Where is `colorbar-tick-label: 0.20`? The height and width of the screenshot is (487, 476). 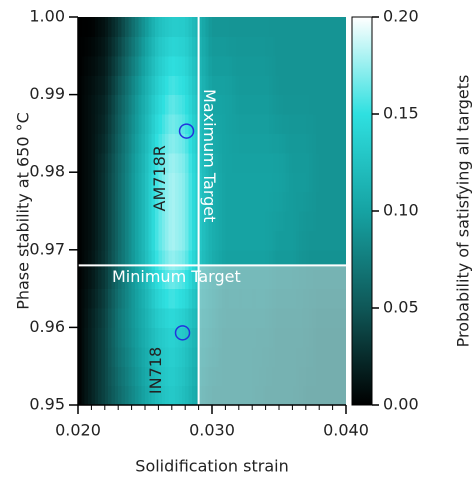 colorbar-tick-label: 0.20 is located at coordinates (401, 16).